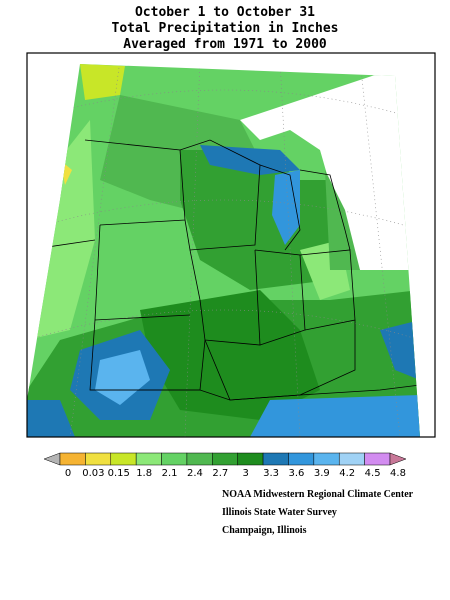 Image resolution: width=450 pixels, height=600 pixels. What do you see at coordinates (170, 473) in the screenshot?
I see `legend-label: 2.1` at bounding box center [170, 473].